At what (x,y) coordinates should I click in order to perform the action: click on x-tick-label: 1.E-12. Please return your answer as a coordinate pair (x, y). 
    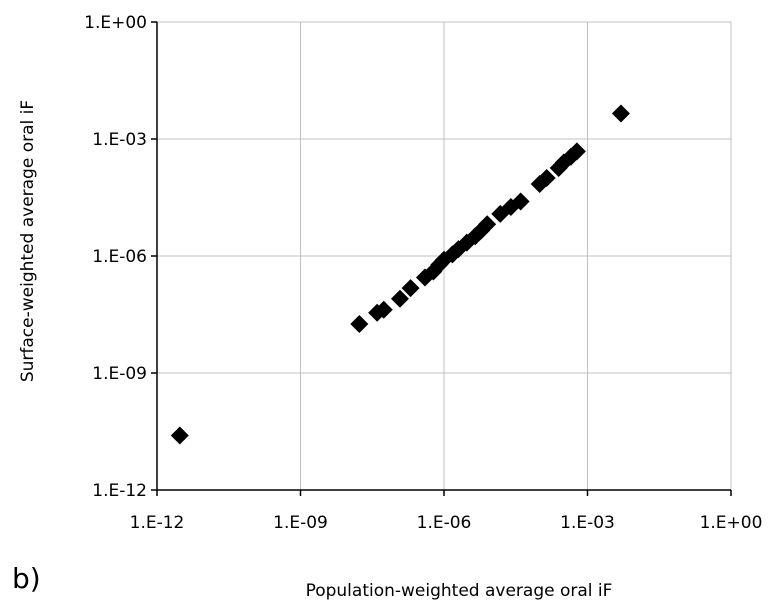
    Looking at the image, I should click on (157, 523).